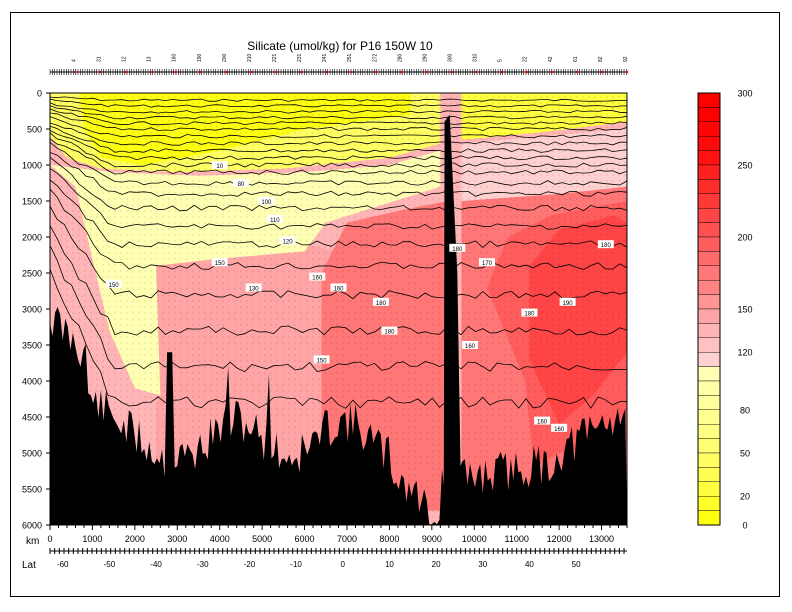 Image resolution: width=792 pixels, height=612 pixels. I want to click on colorbar-tick-label: 200, so click(744, 238).